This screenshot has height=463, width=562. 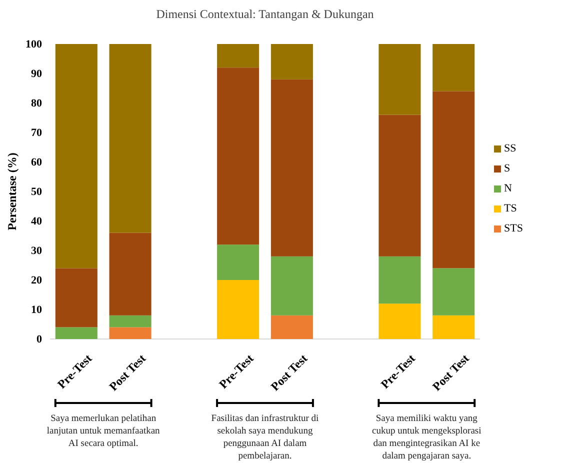 I want to click on y-tick-label: 40, so click(x=36, y=222).